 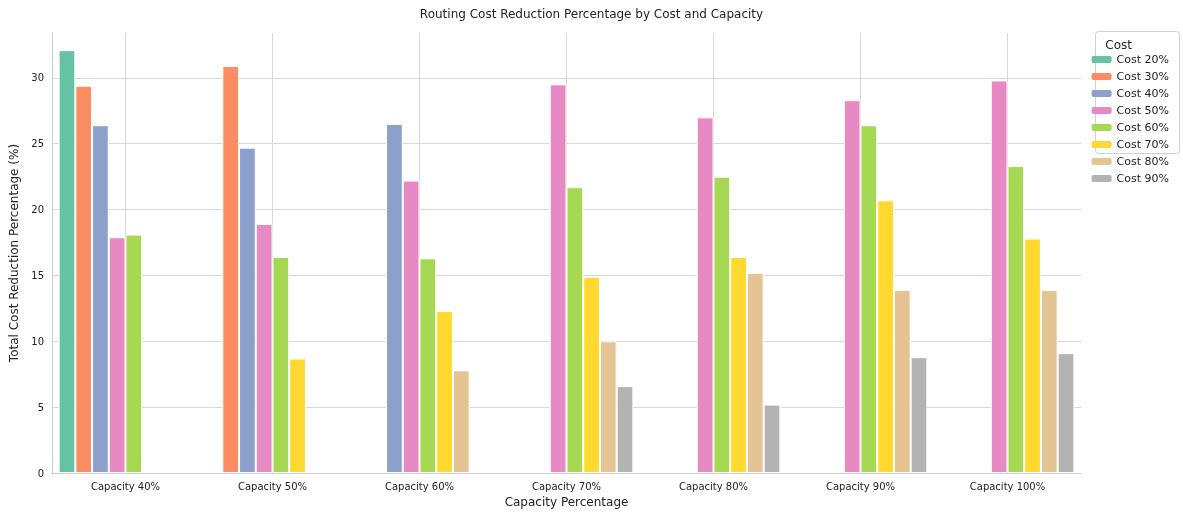 I want to click on legend-label: Cost 50%, so click(x=1143, y=110).